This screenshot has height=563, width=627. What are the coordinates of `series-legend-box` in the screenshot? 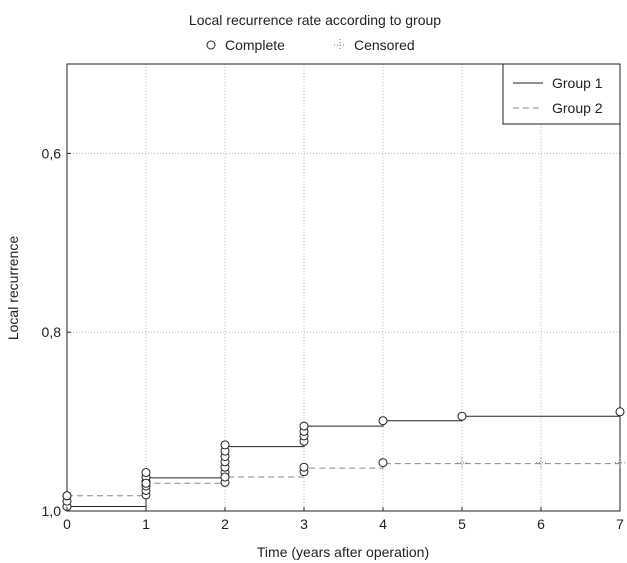 It's located at (561, 94).